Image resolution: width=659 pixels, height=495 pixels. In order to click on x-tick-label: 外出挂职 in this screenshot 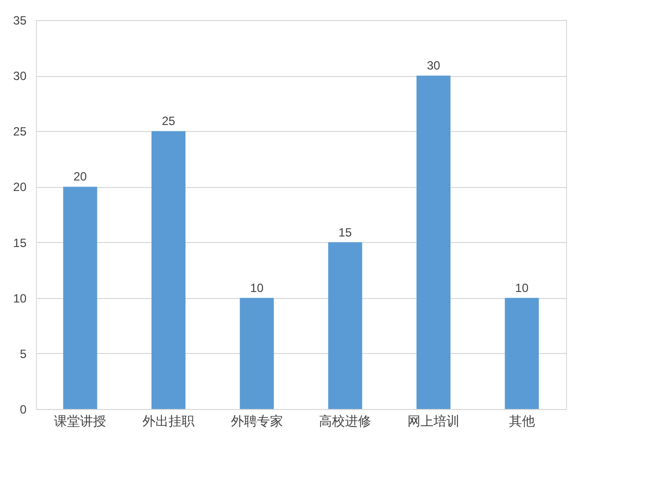, I will do `click(168, 421)`.